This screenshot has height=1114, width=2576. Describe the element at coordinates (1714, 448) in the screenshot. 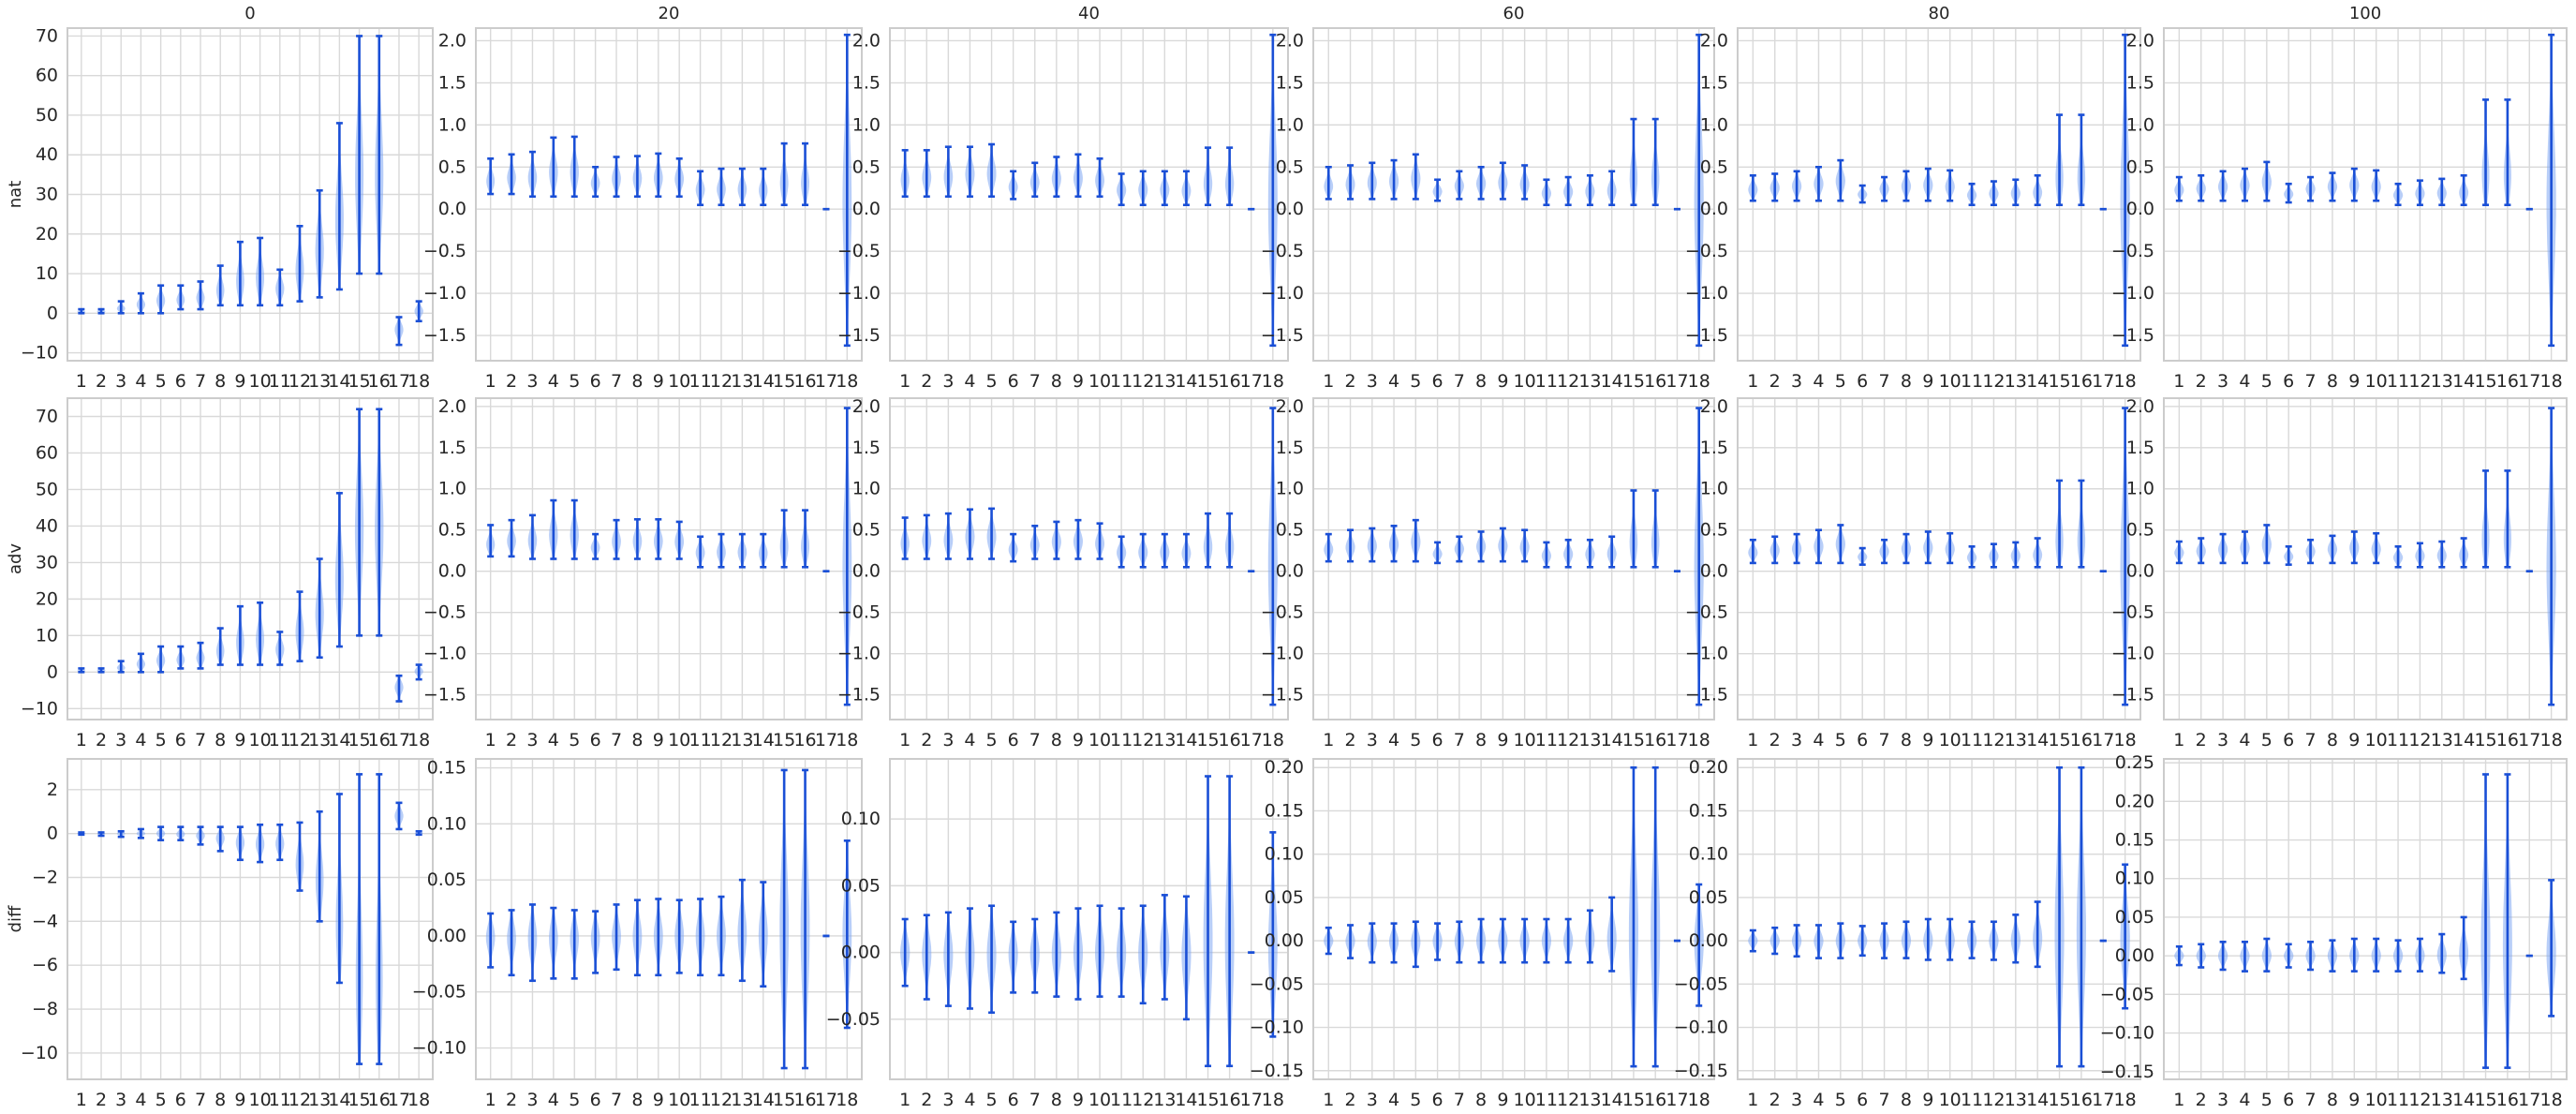

I see `y-tick-label: 1.5` at that location.